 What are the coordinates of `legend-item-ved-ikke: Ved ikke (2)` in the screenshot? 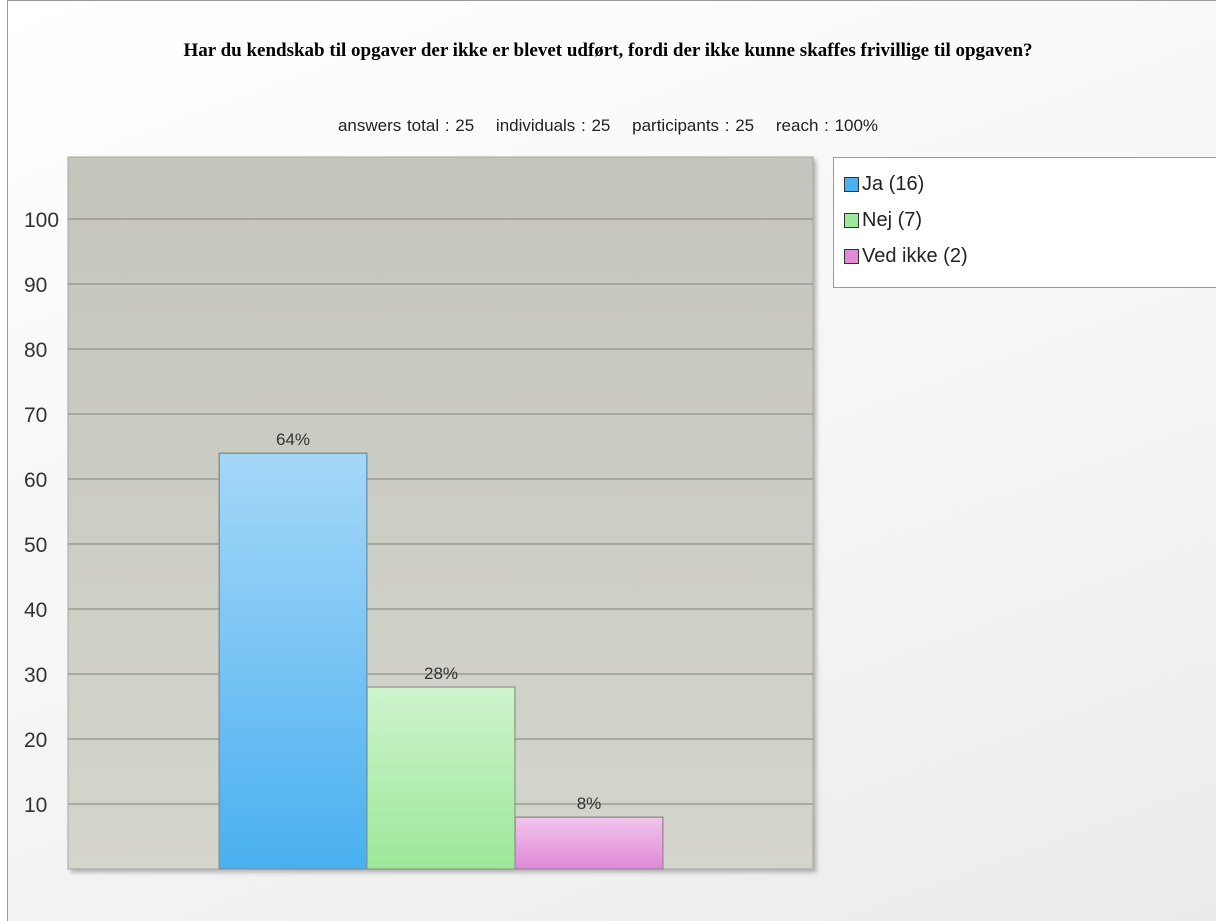 It's located at (1025, 256).